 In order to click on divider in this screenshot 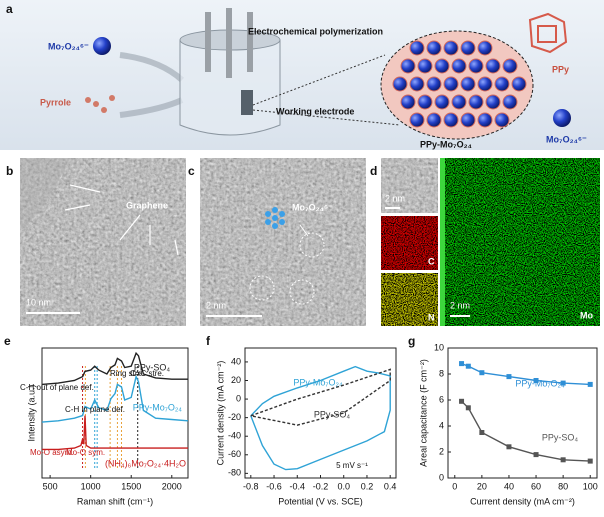, I will do `click(442, 242)`.